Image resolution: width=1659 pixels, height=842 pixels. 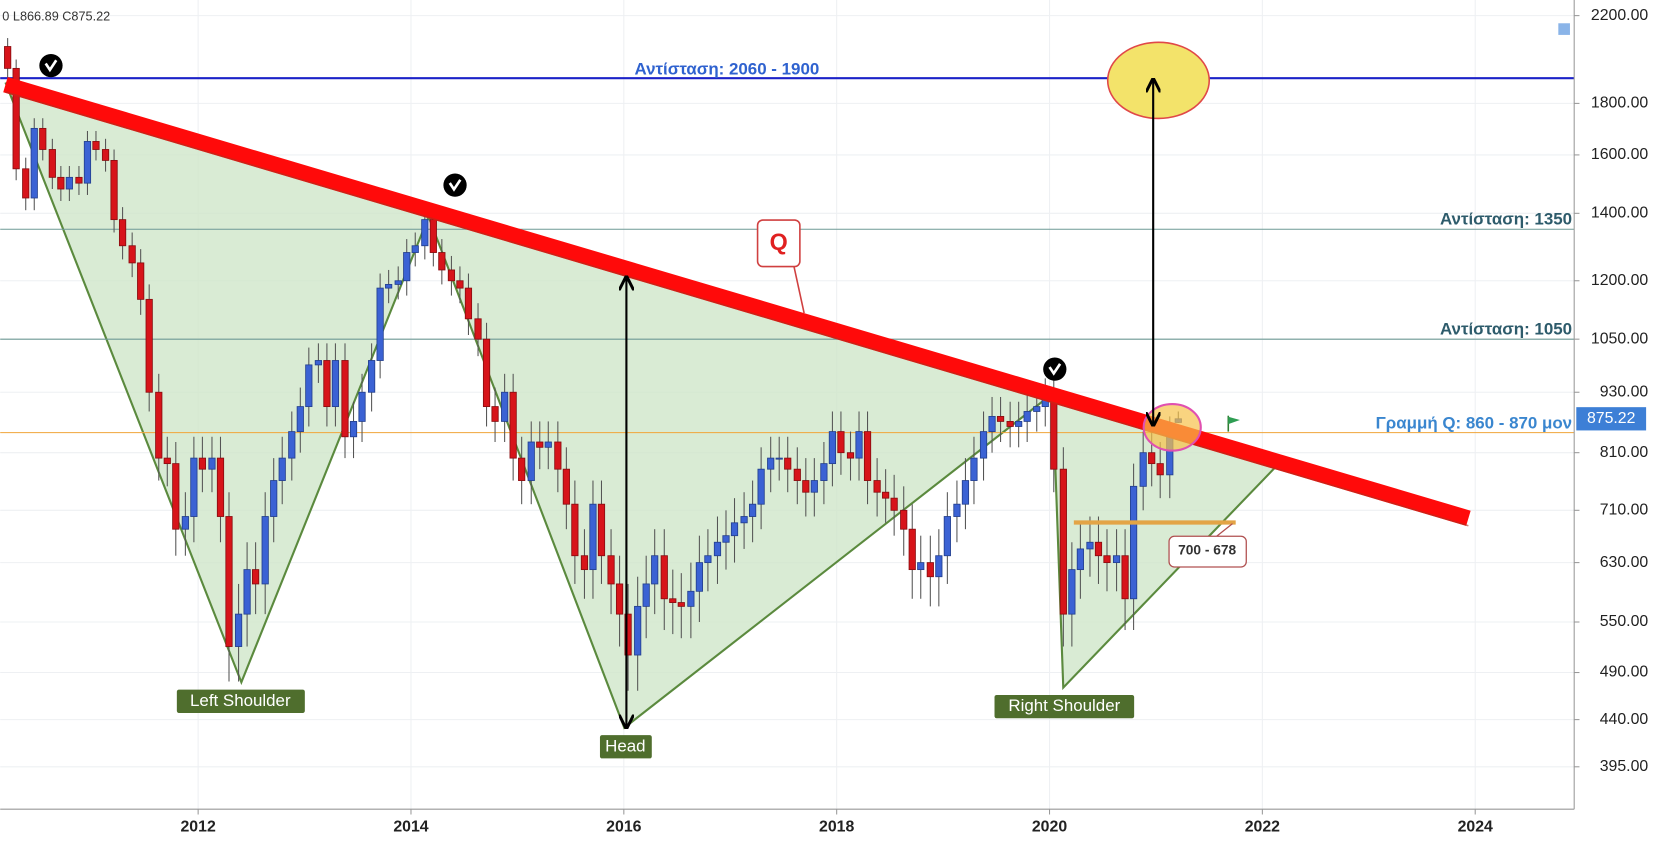 I want to click on y-tick-label: 1200.00, so click(x=1620, y=280).